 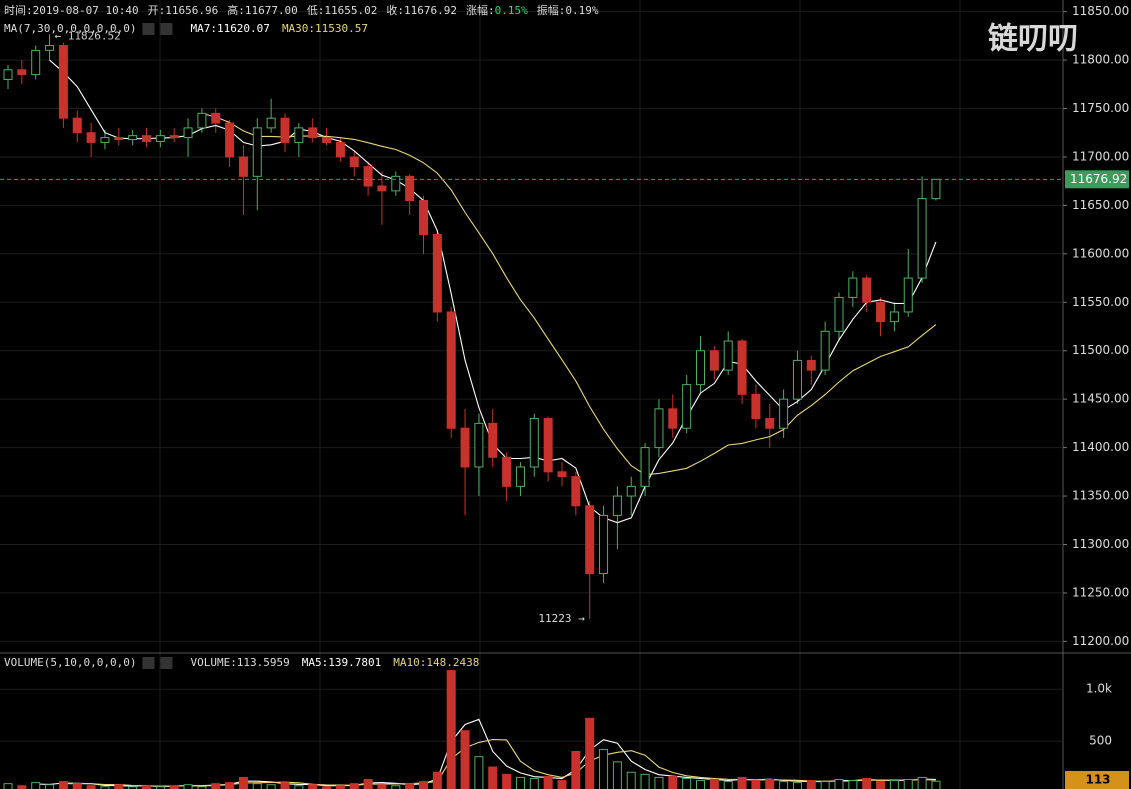 I want to click on y-tick-label: 11550.00, so click(x=1100, y=302).